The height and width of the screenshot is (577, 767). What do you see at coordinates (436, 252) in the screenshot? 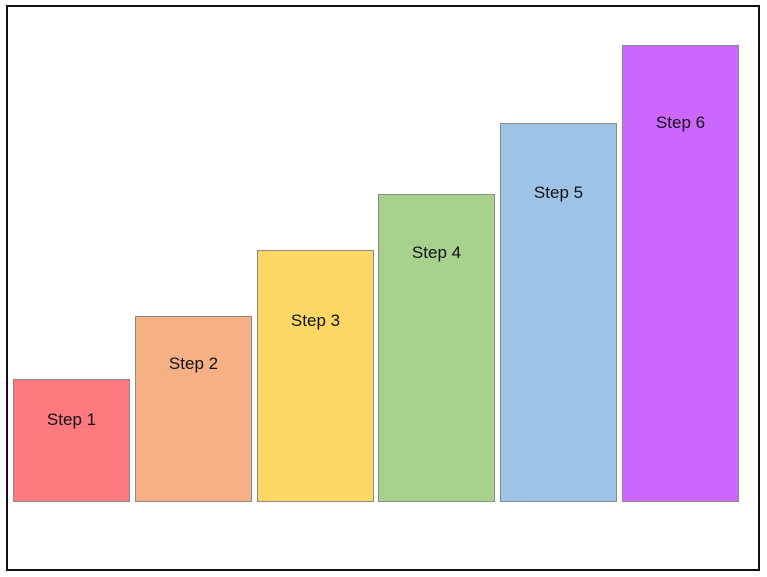
I see `step-label: Step 4` at bounding box center [436, 252].